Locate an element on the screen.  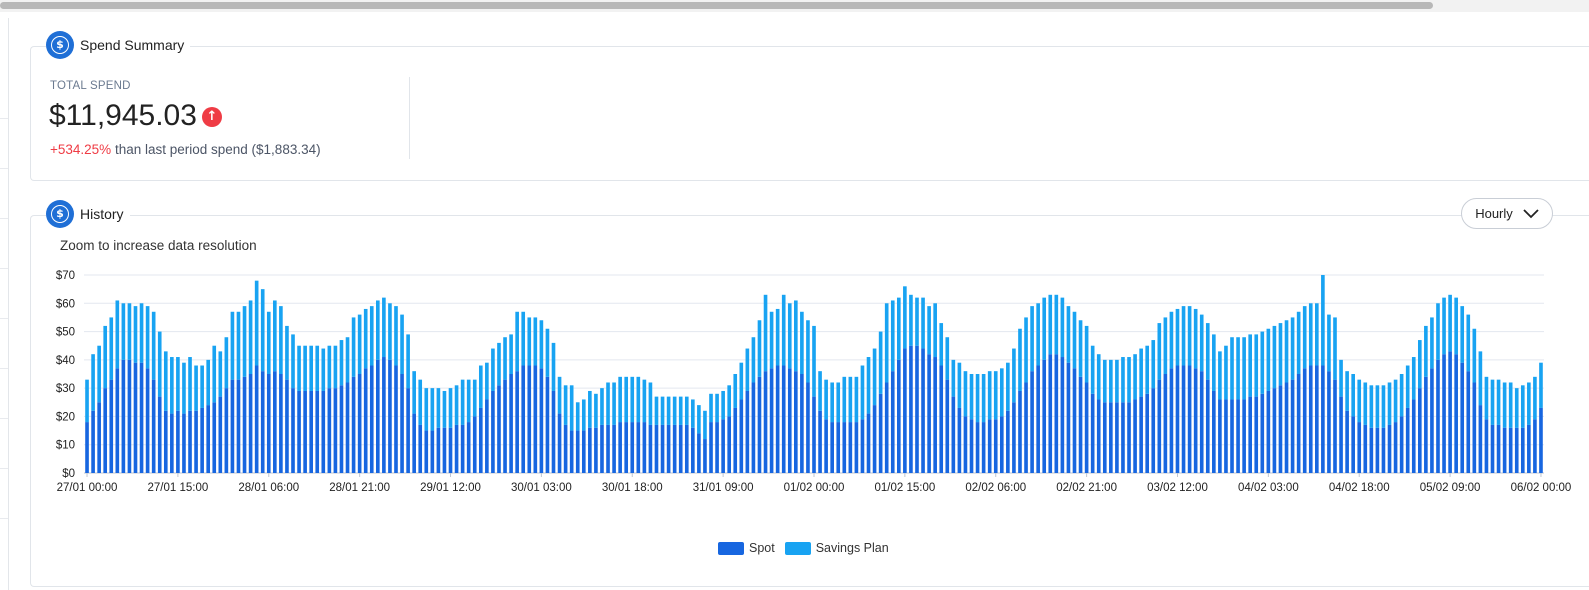
scrollbar-thumb is located at coordinates (716, 5).